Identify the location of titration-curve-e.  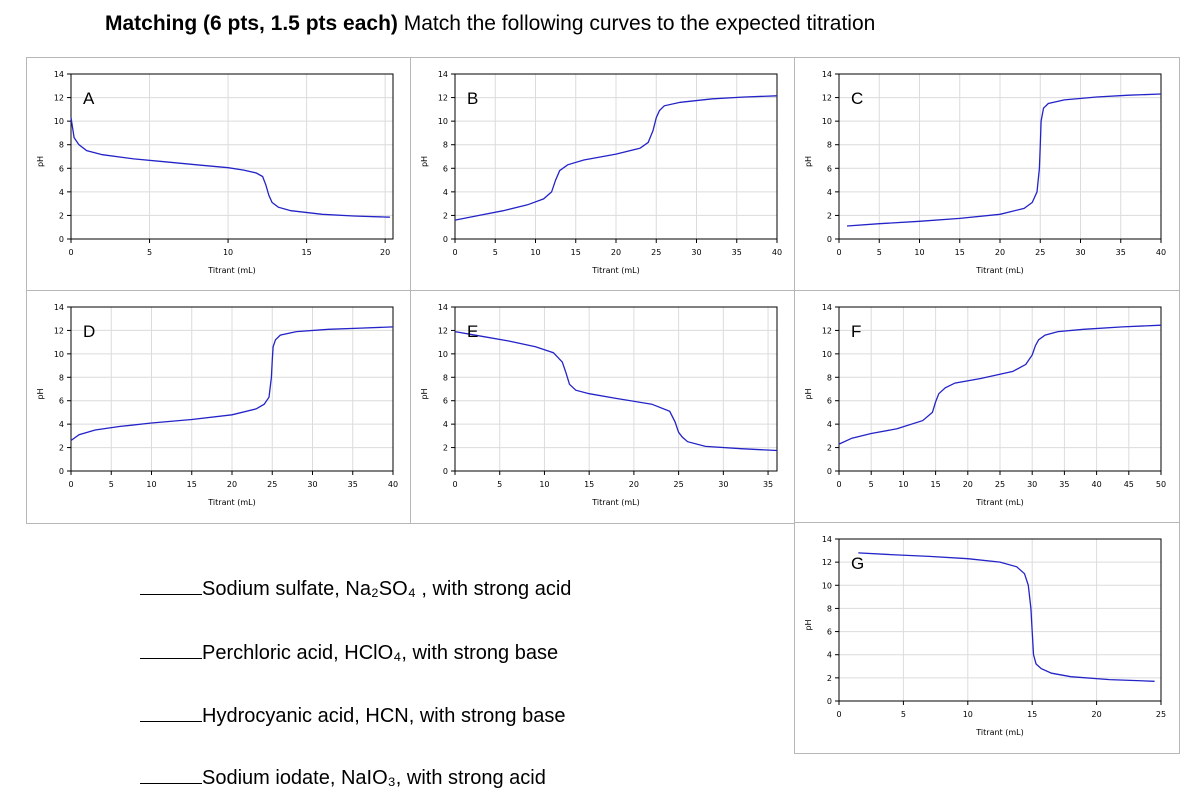
(616, 391).